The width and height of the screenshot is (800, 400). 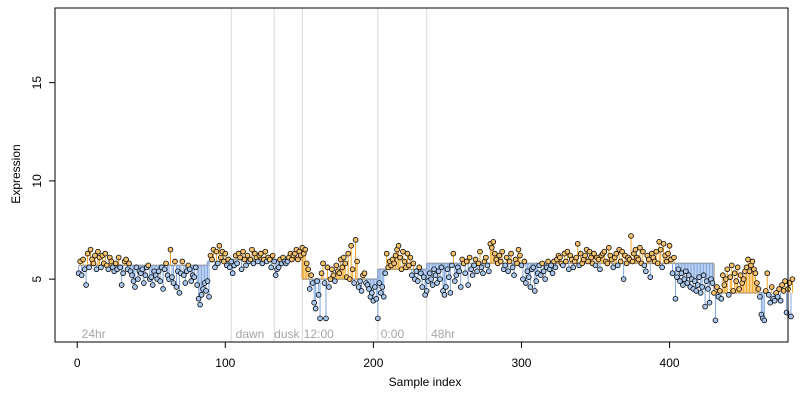 I want to click on region-label: 48hr, so click(x=443, y=334).